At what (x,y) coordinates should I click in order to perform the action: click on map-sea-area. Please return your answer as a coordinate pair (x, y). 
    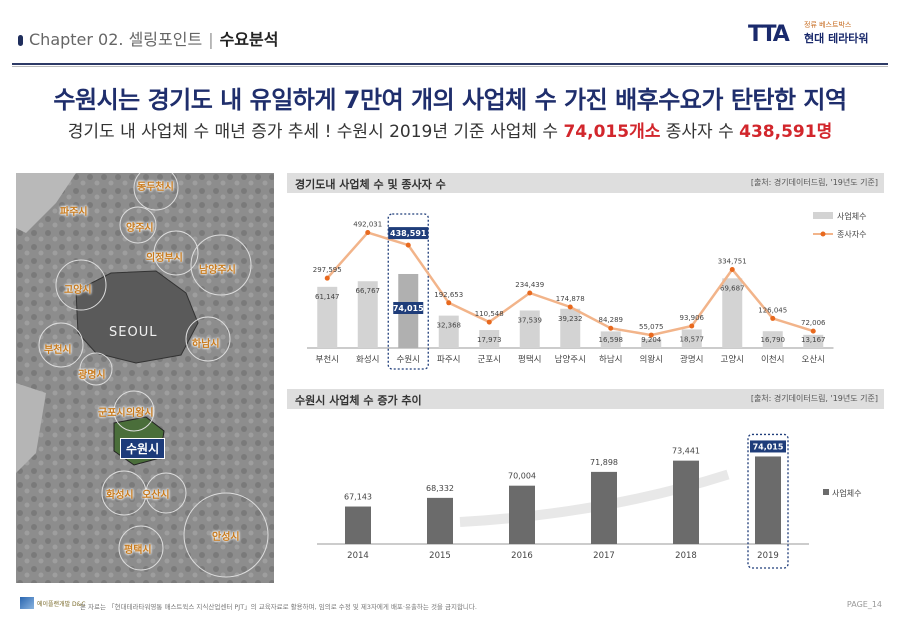
    Looking at the image, I should click on (46, 203).